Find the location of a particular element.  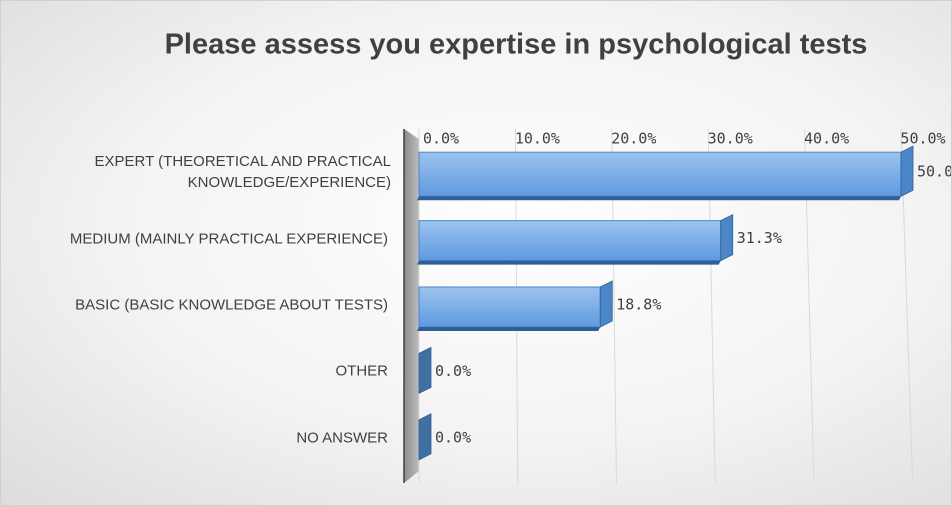

y-tick-label: NO ANSWER is located at coordinates (342, 438).